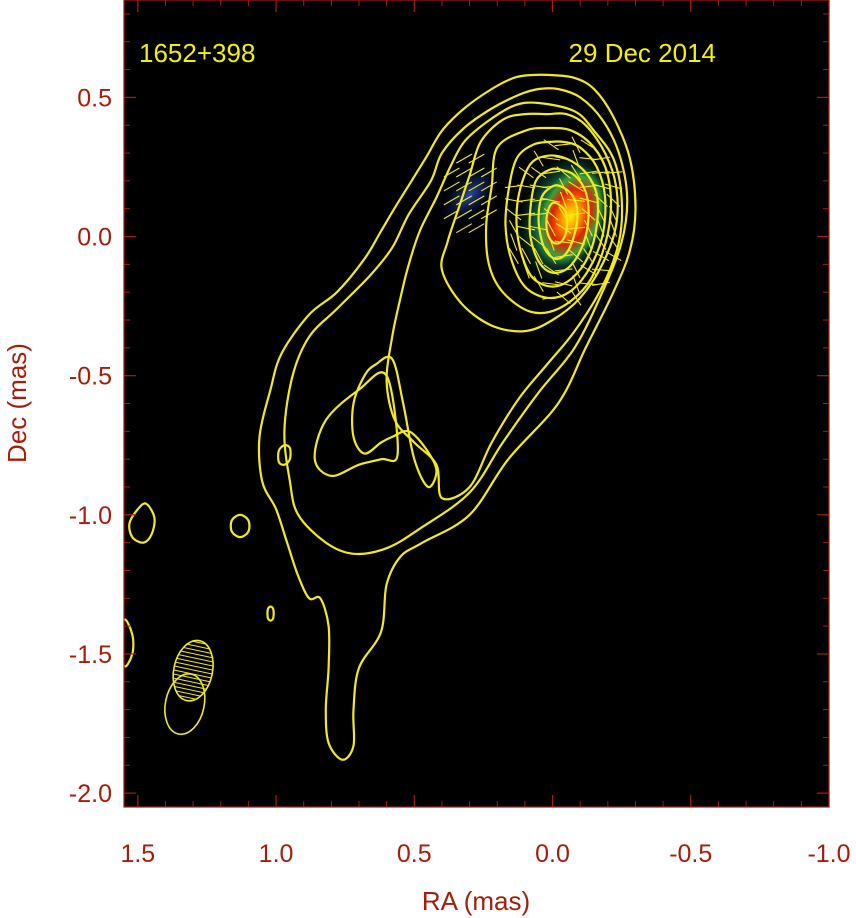  I want to click on beam-ellipse, so click(185, 704).